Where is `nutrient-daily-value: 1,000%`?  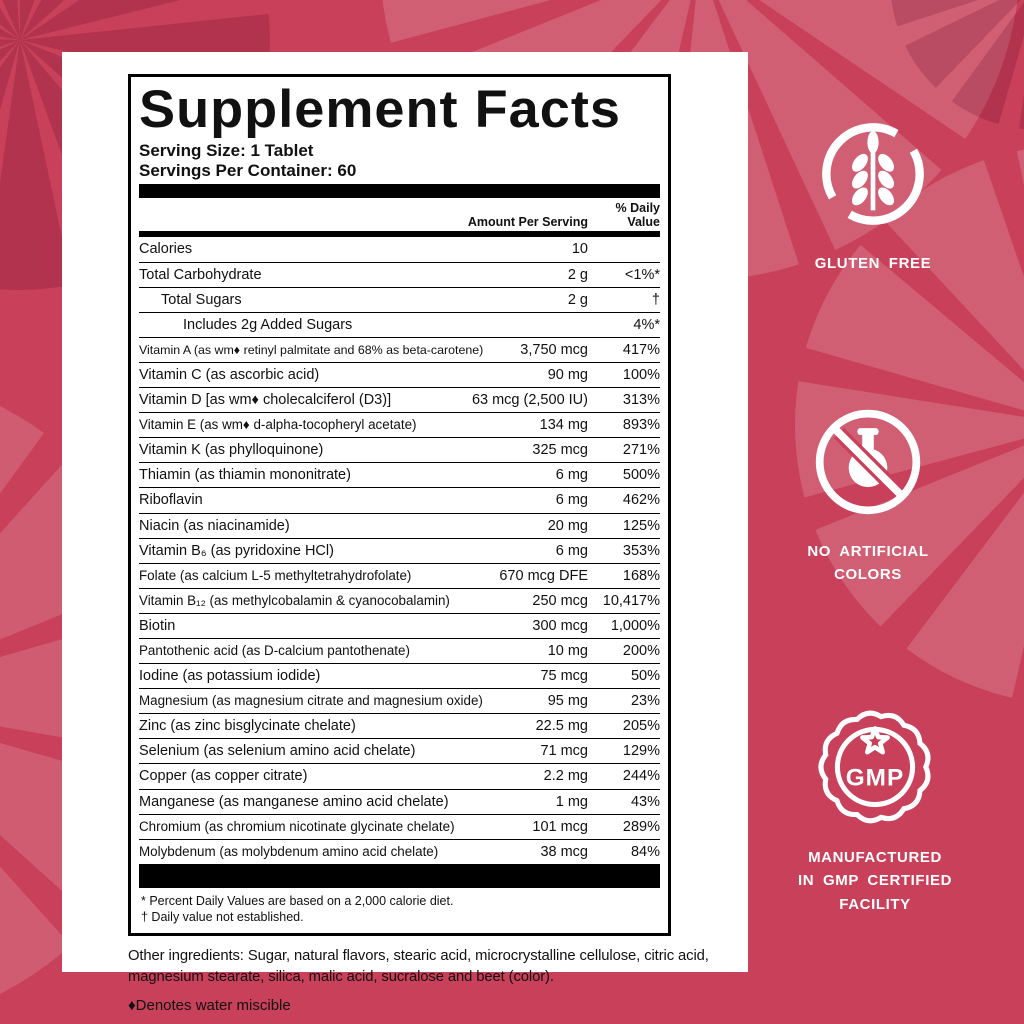 nutrient-daily-value: 1,000% is located at coordinates (635, 625).